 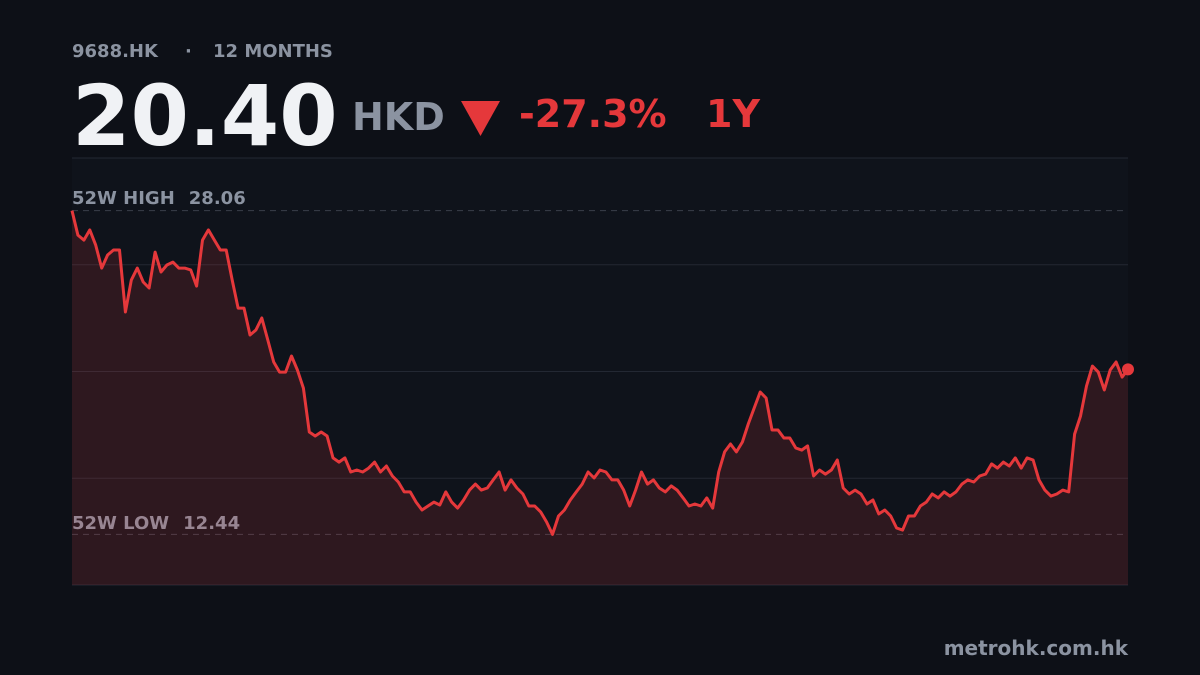 I want to click on high-label: 52W HIGH 28.06, so click(x=159, y=198).